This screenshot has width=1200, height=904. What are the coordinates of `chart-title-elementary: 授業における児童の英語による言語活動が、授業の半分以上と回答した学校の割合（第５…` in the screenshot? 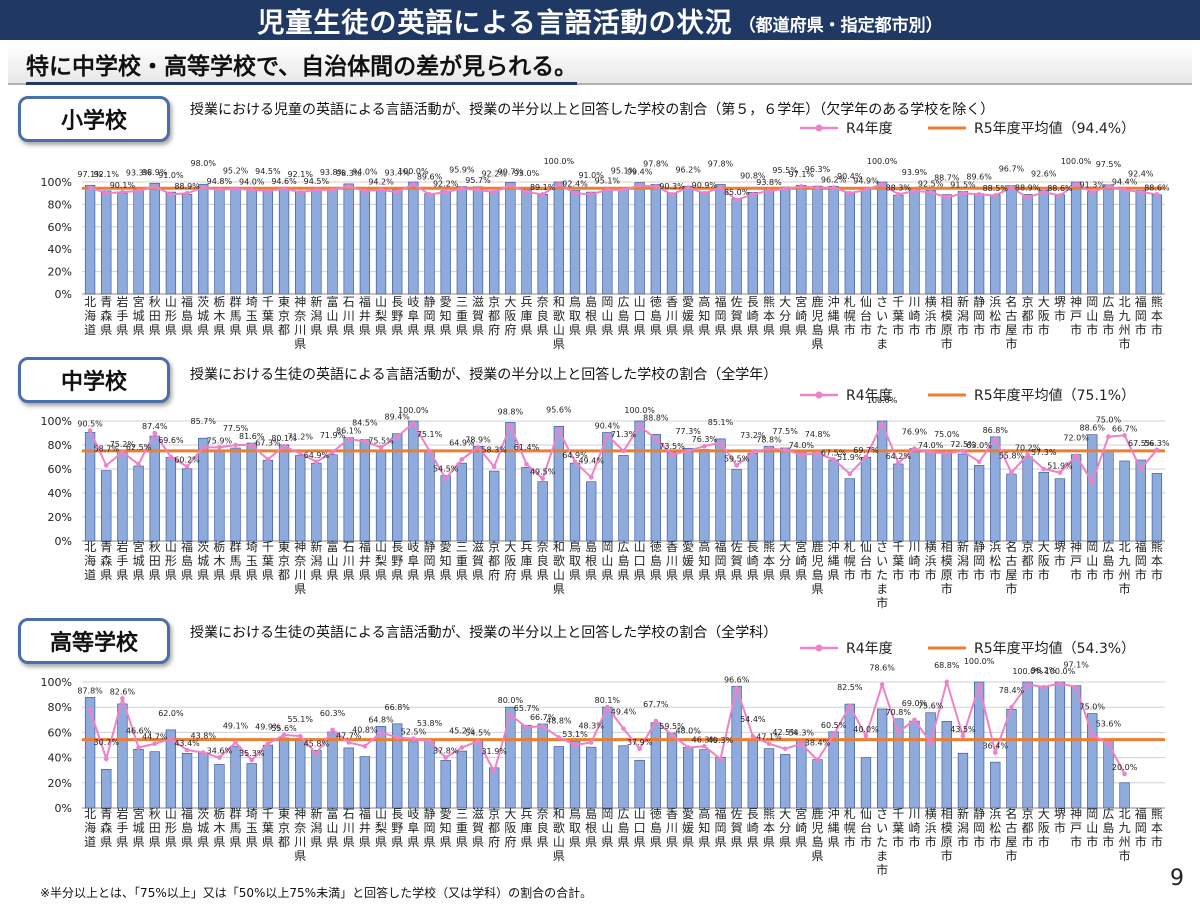 It's located at (592, 110).